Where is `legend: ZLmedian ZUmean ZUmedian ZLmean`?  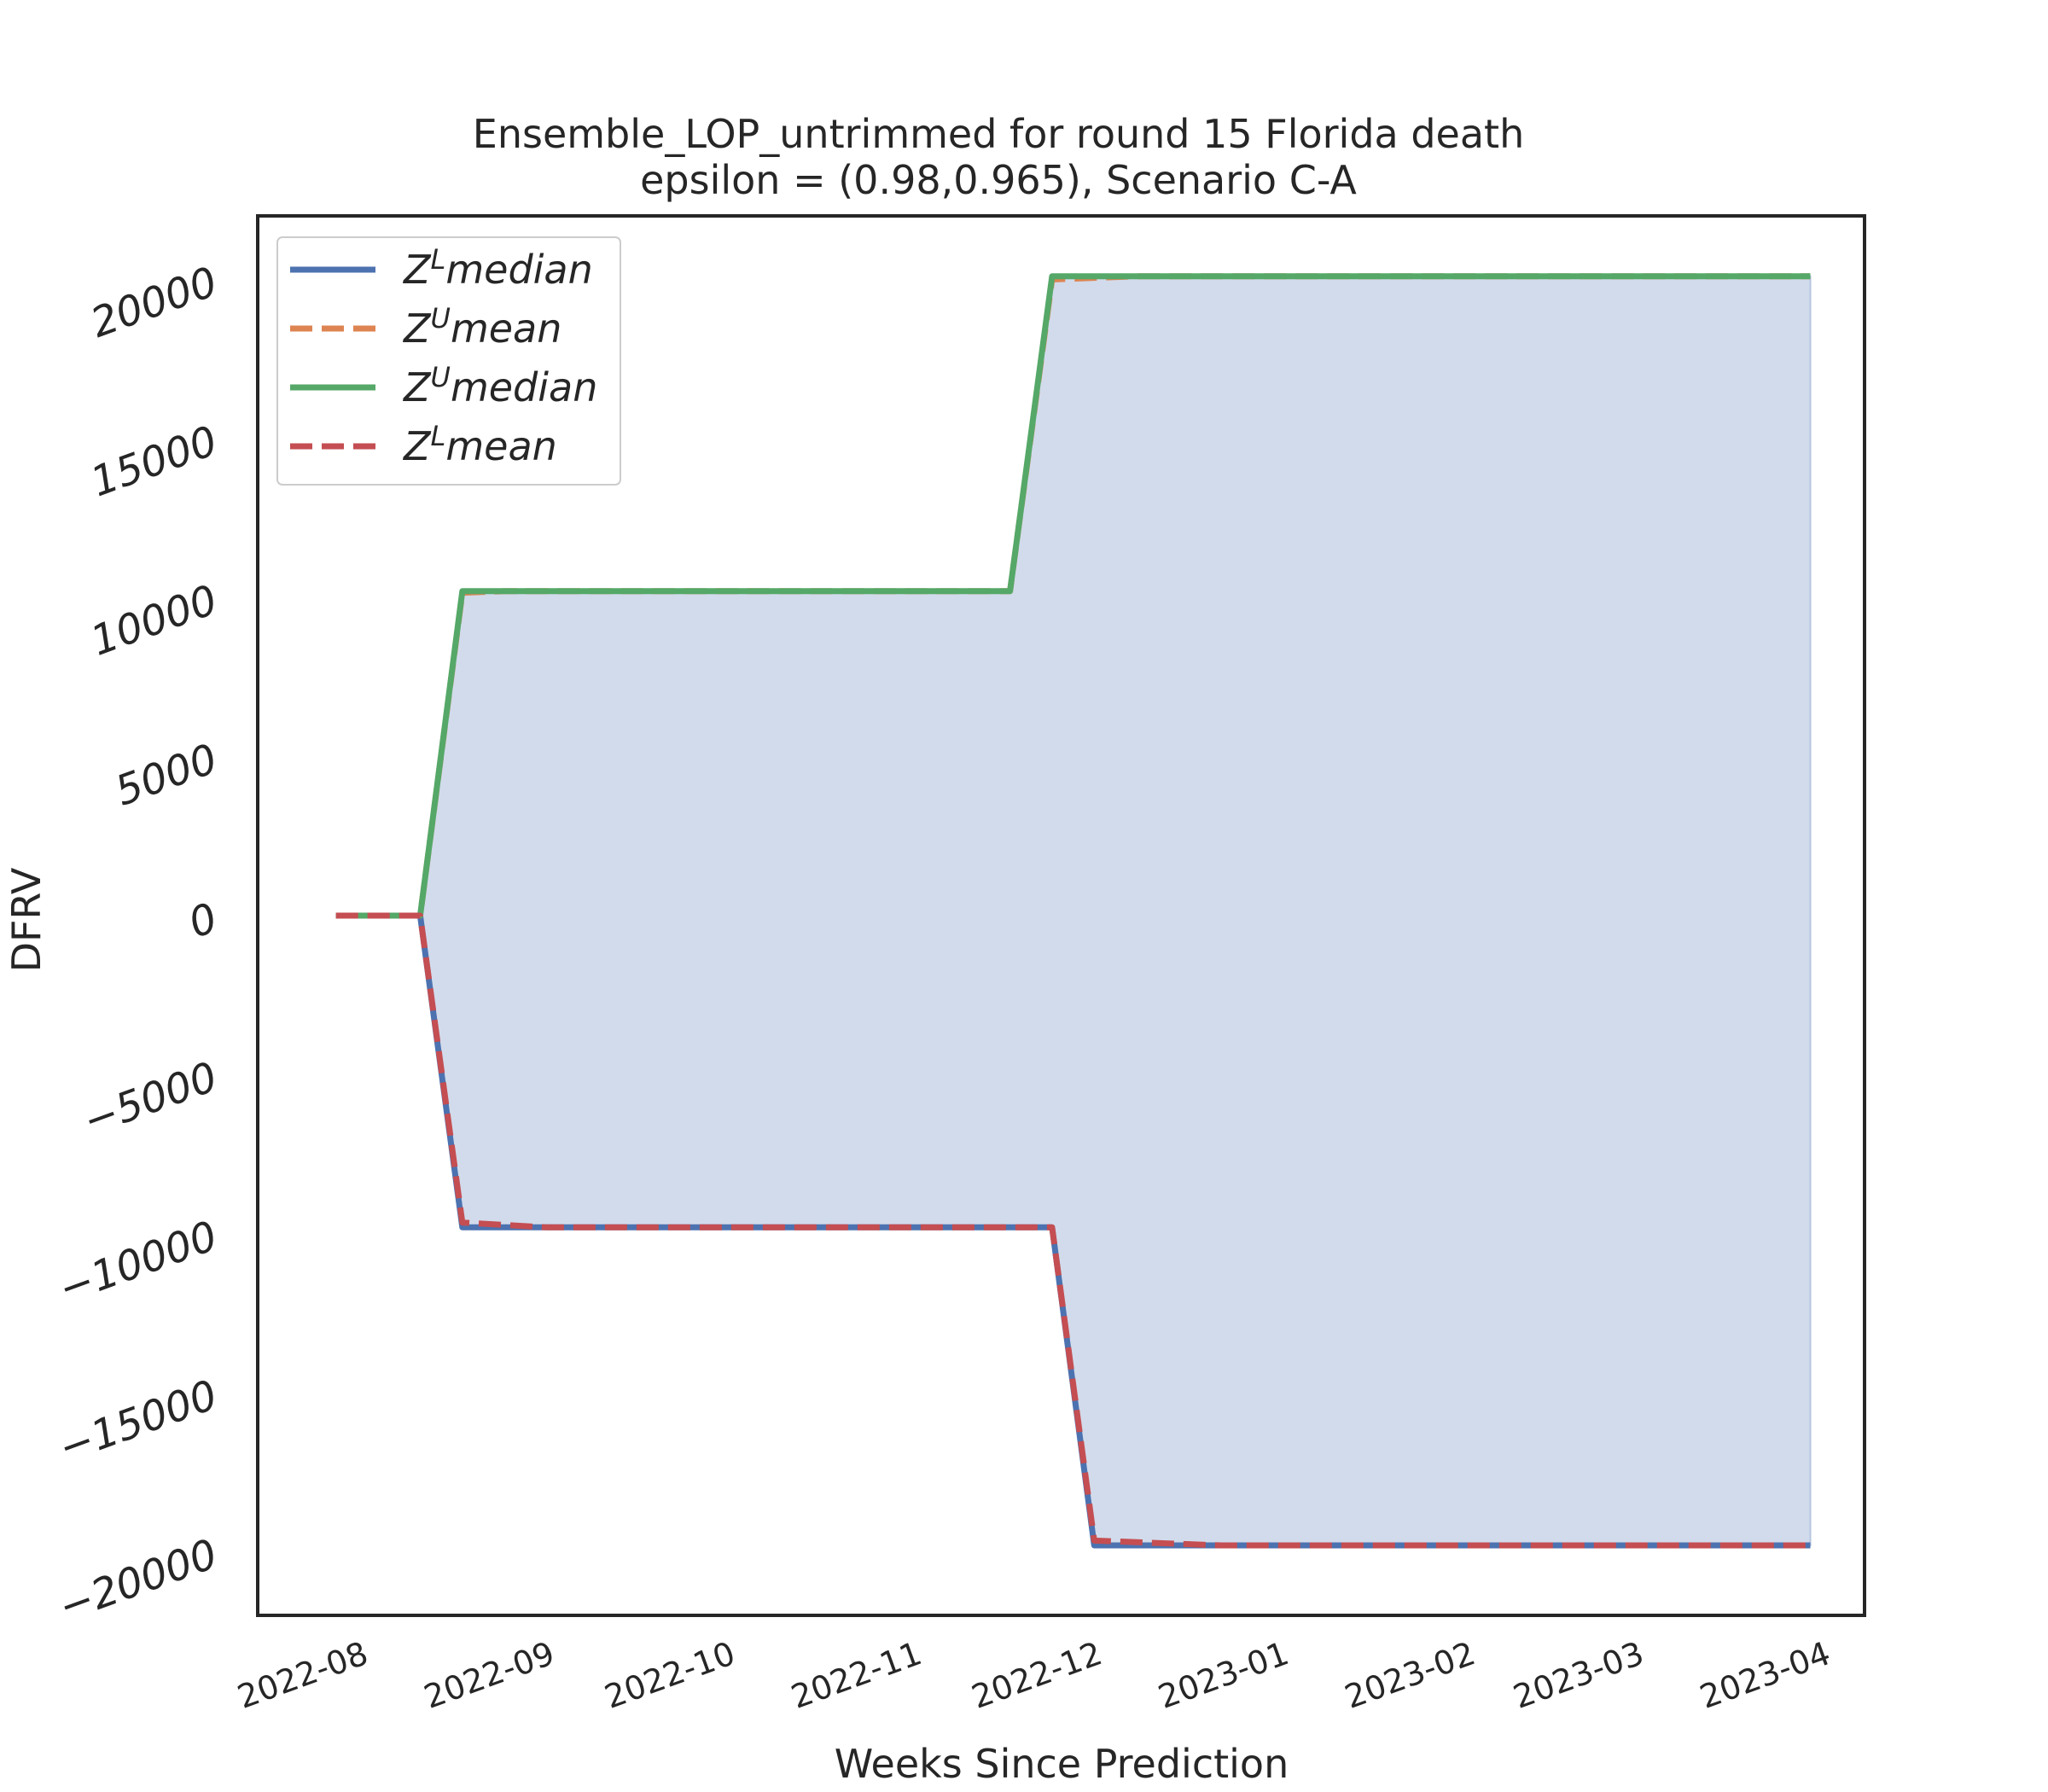 legend: ZLmedian ZUmean ZUmedian ZLmean is located at coordinates (449, 361).